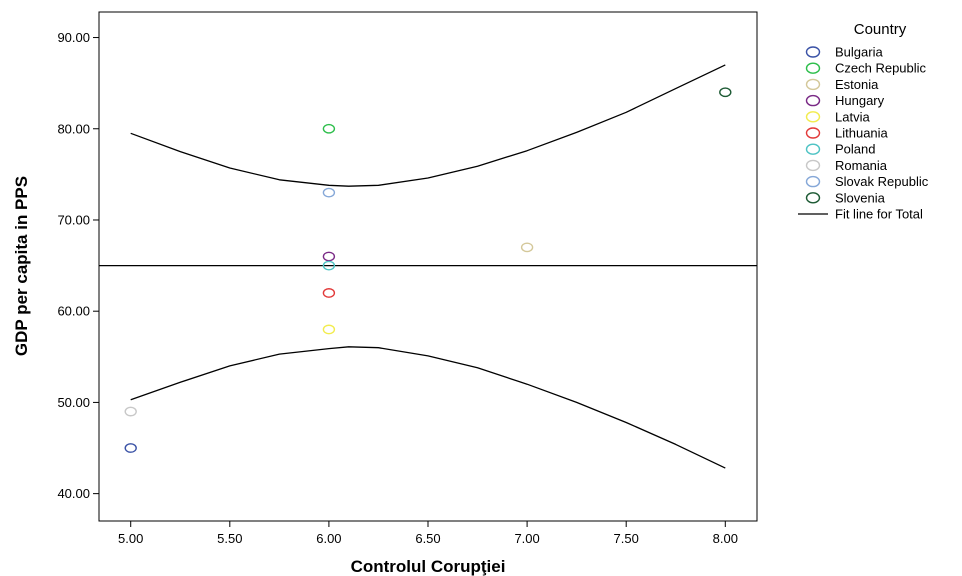 Image resolution: width=962 pixels, height=576 pixels. I want to click on legend-label: Hungary, so click(860, 100).